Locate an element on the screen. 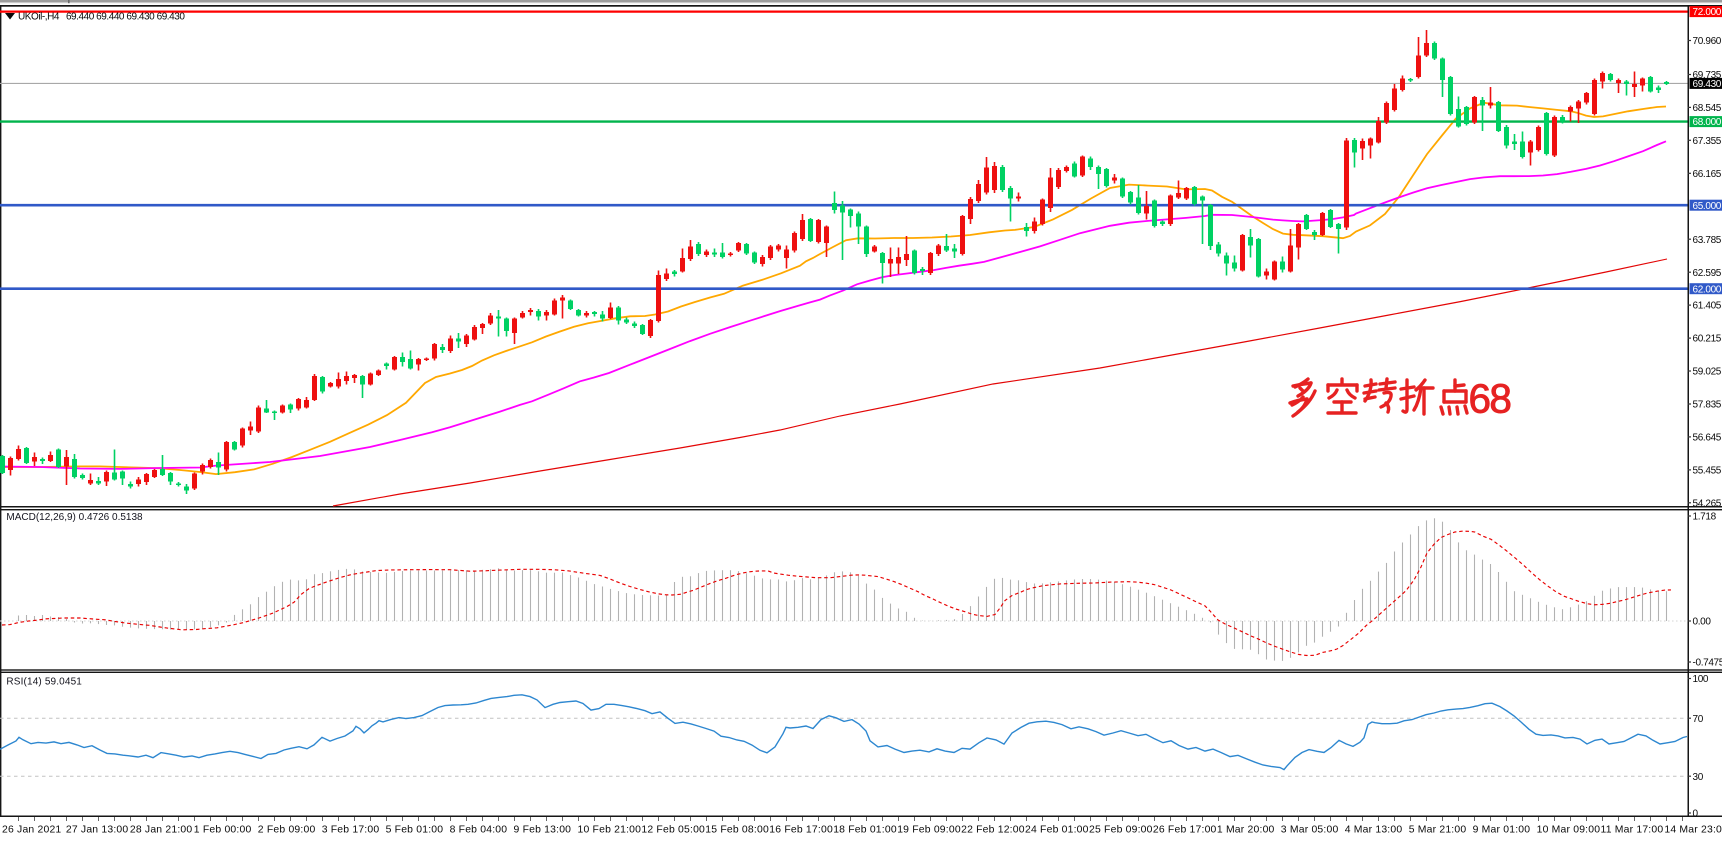 This screenshot has width=1722, height=841. svg-text: 1.718 is located at coordinates (1705, 517).